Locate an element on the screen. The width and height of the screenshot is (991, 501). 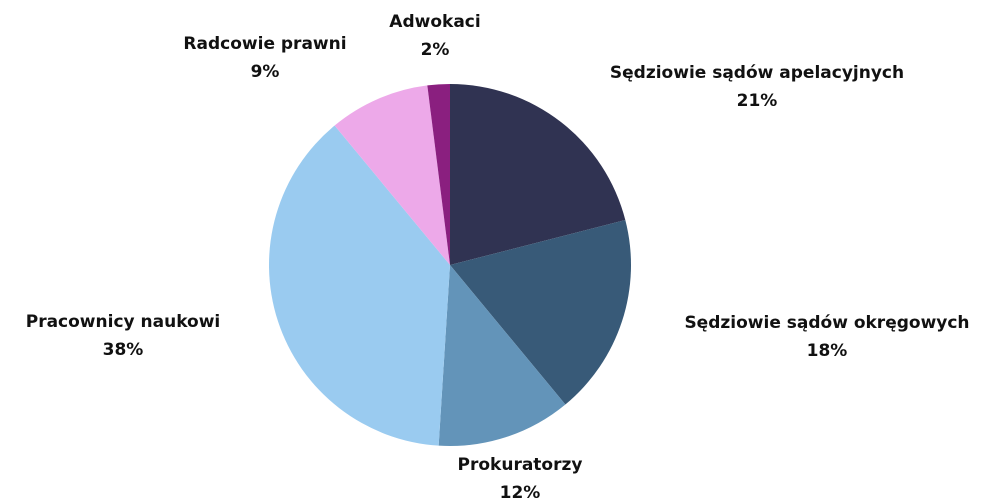
slice-label: Sędziowie sądów okręgowych is located at coordinates (826, 323).